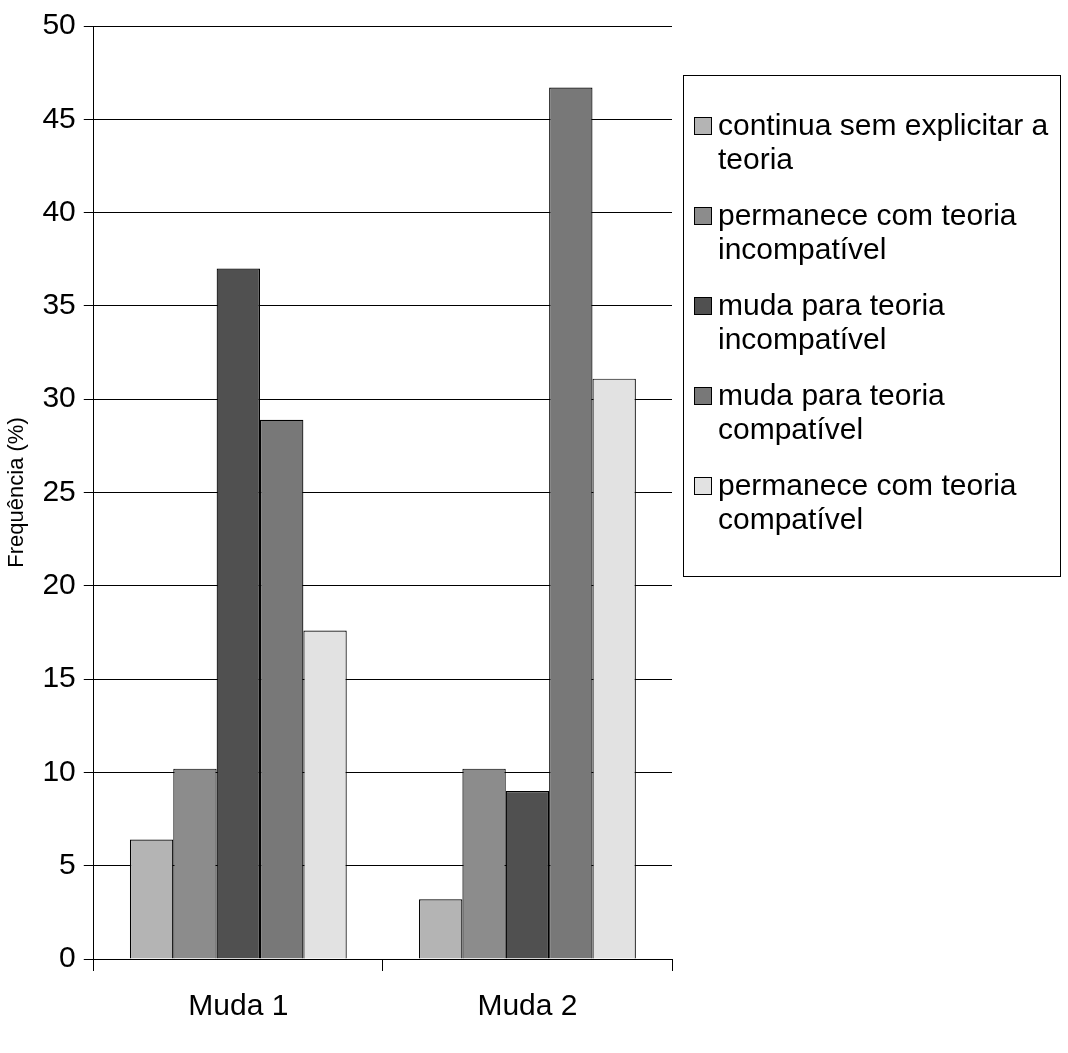 The width and height of the screenshot is (1068, 1053). Describe the element at coordinates (868, 502) in the screenshot. I see `legend-label: permanece com teoria compatível` at that location.